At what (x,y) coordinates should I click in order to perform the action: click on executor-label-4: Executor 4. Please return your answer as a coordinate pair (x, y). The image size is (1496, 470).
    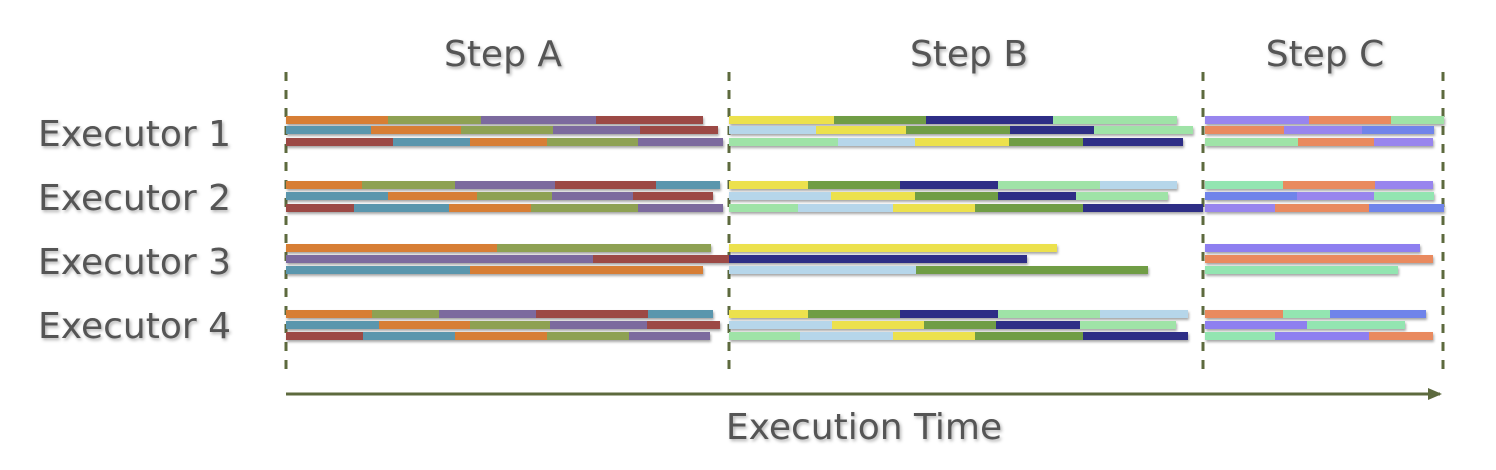
    Looking at the image, I should click on (134, 326).